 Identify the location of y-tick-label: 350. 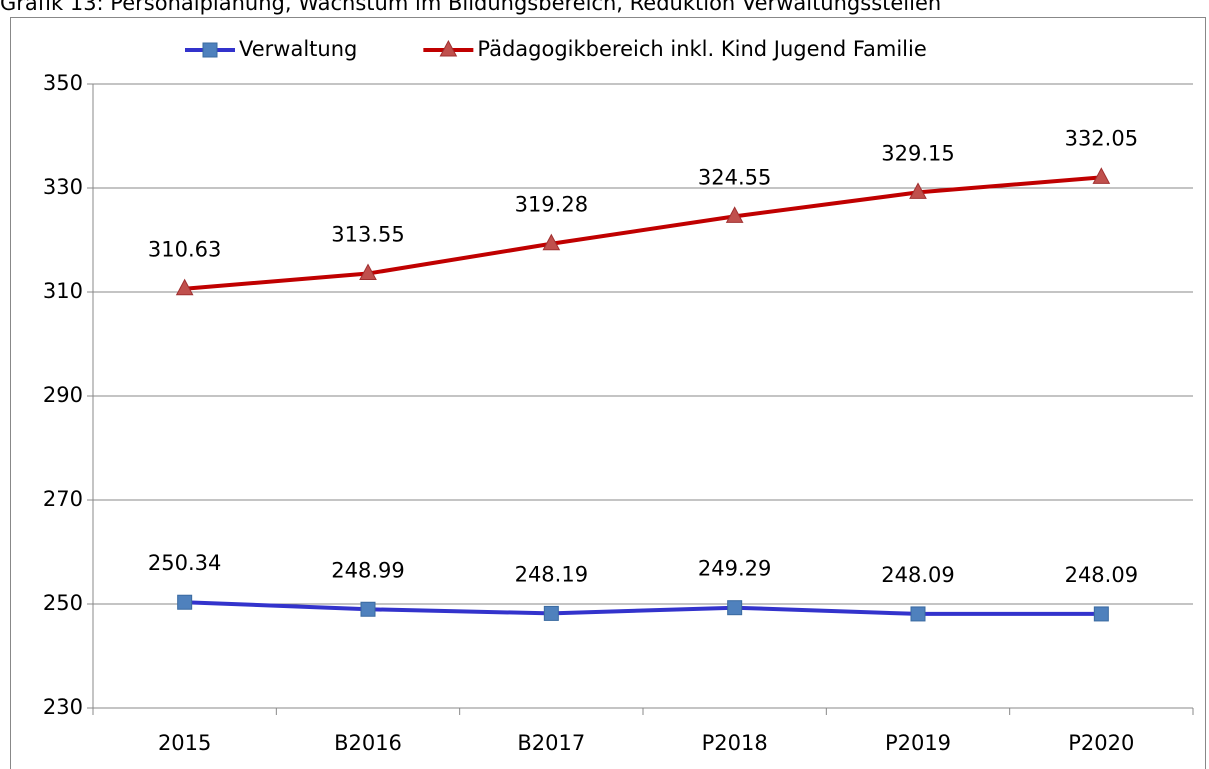
(63, 83).